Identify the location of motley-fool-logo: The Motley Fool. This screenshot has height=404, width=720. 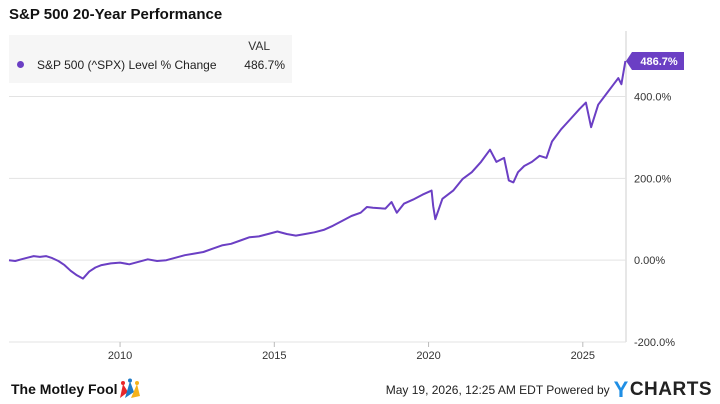
(86, 389).